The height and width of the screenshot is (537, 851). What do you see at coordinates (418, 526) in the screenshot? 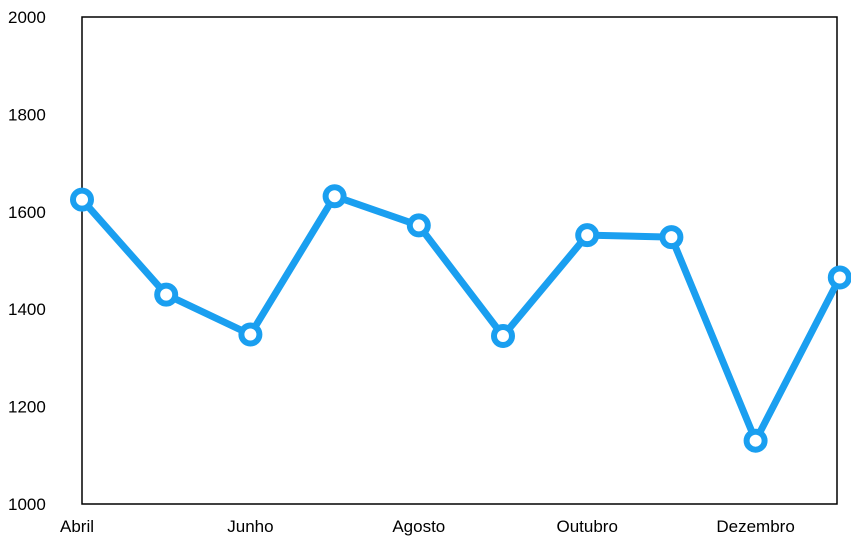
I see `x-tick-label: Agosto` at bounding box center [418, 526].